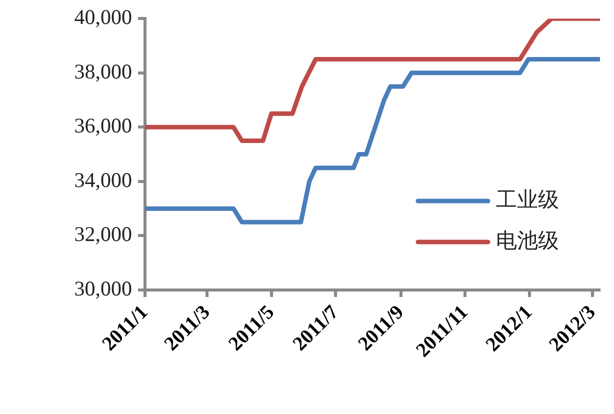 This screenshot has width=614, height=414. I want to click on y-tick-label: 36,000, so click(103, 126).